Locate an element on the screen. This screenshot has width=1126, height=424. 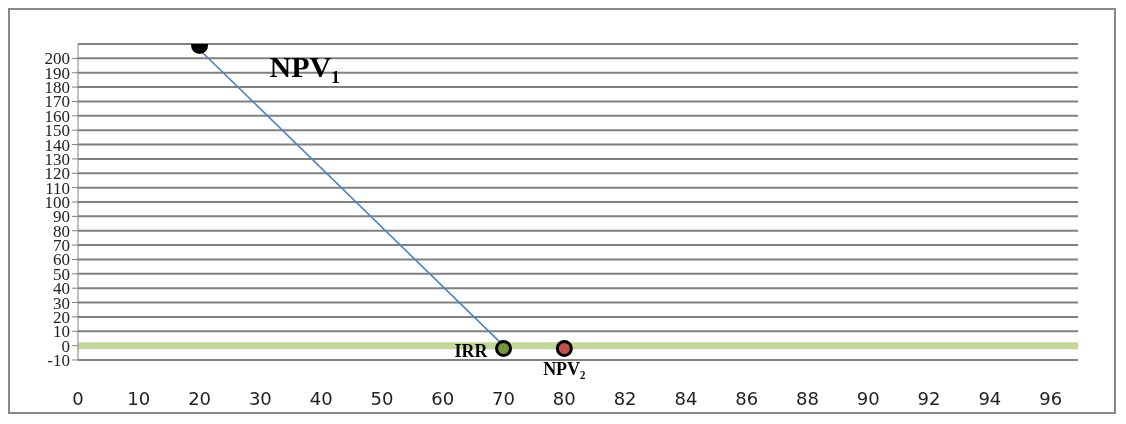
x-tick-label: 60 is located at coordinates (443, 398).